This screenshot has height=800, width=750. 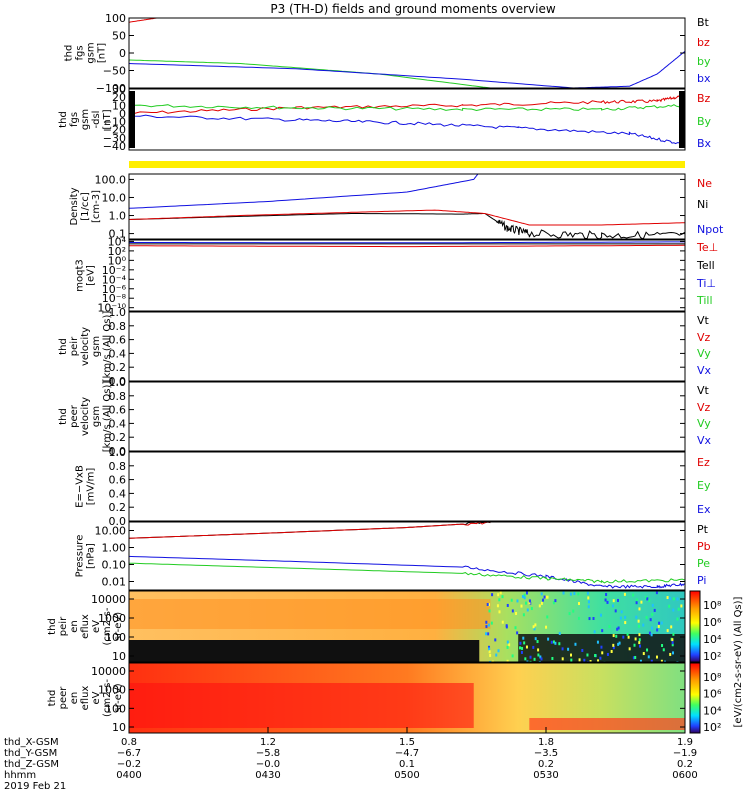 What do you see at coordinates (85, 626) in the screenshot?
I see `peir_spectrogram-ylabel: eflux` at bounding box center [85, 626].